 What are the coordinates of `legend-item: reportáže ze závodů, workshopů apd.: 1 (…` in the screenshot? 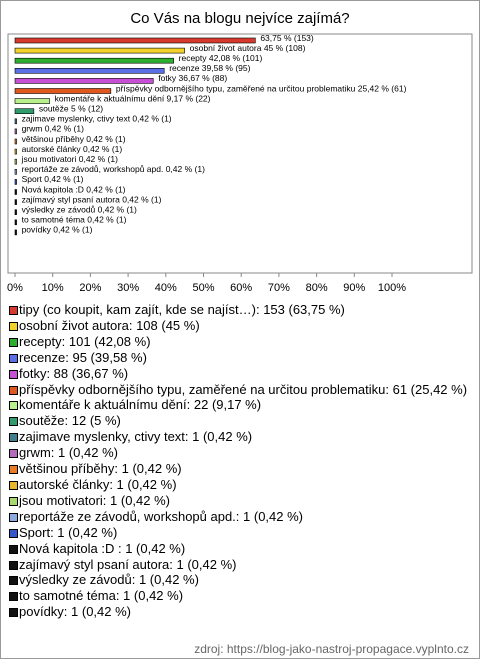 It's located at (240, 517).